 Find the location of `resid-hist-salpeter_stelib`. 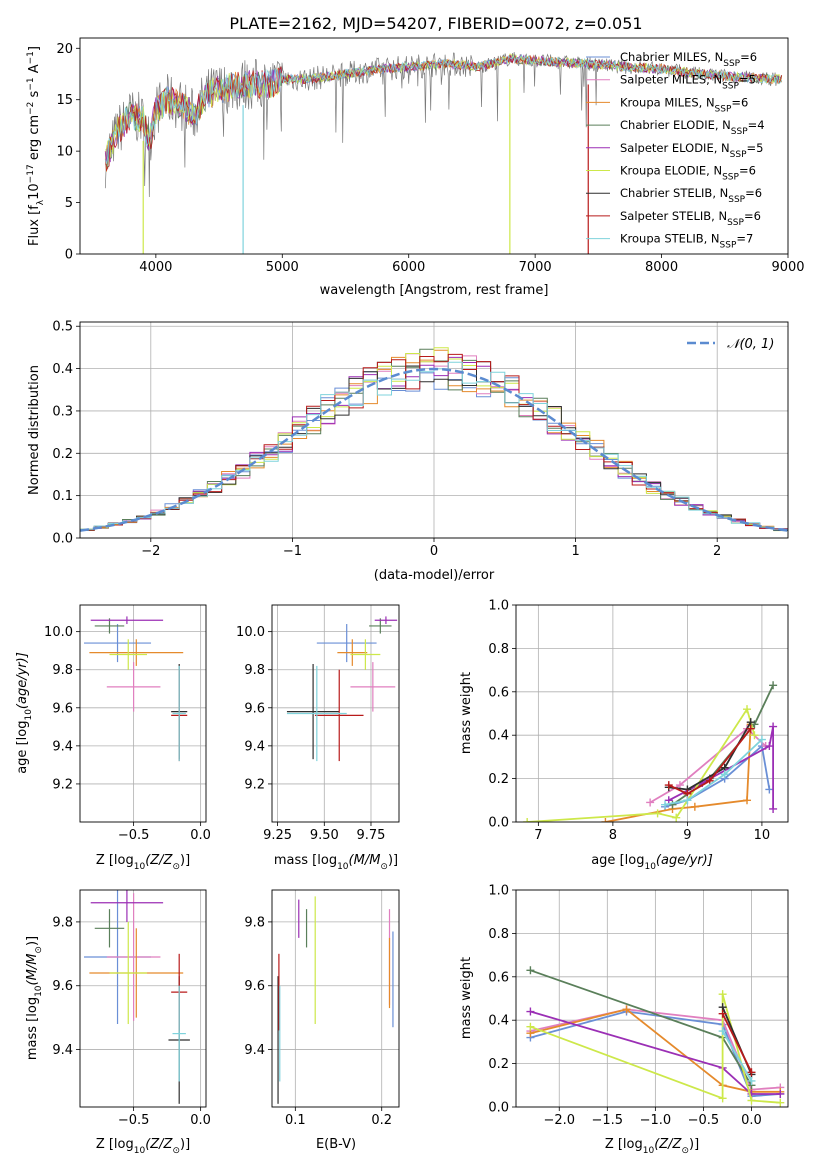

resid-hist-salpeter_stelib is located at coordinates (434, 442).